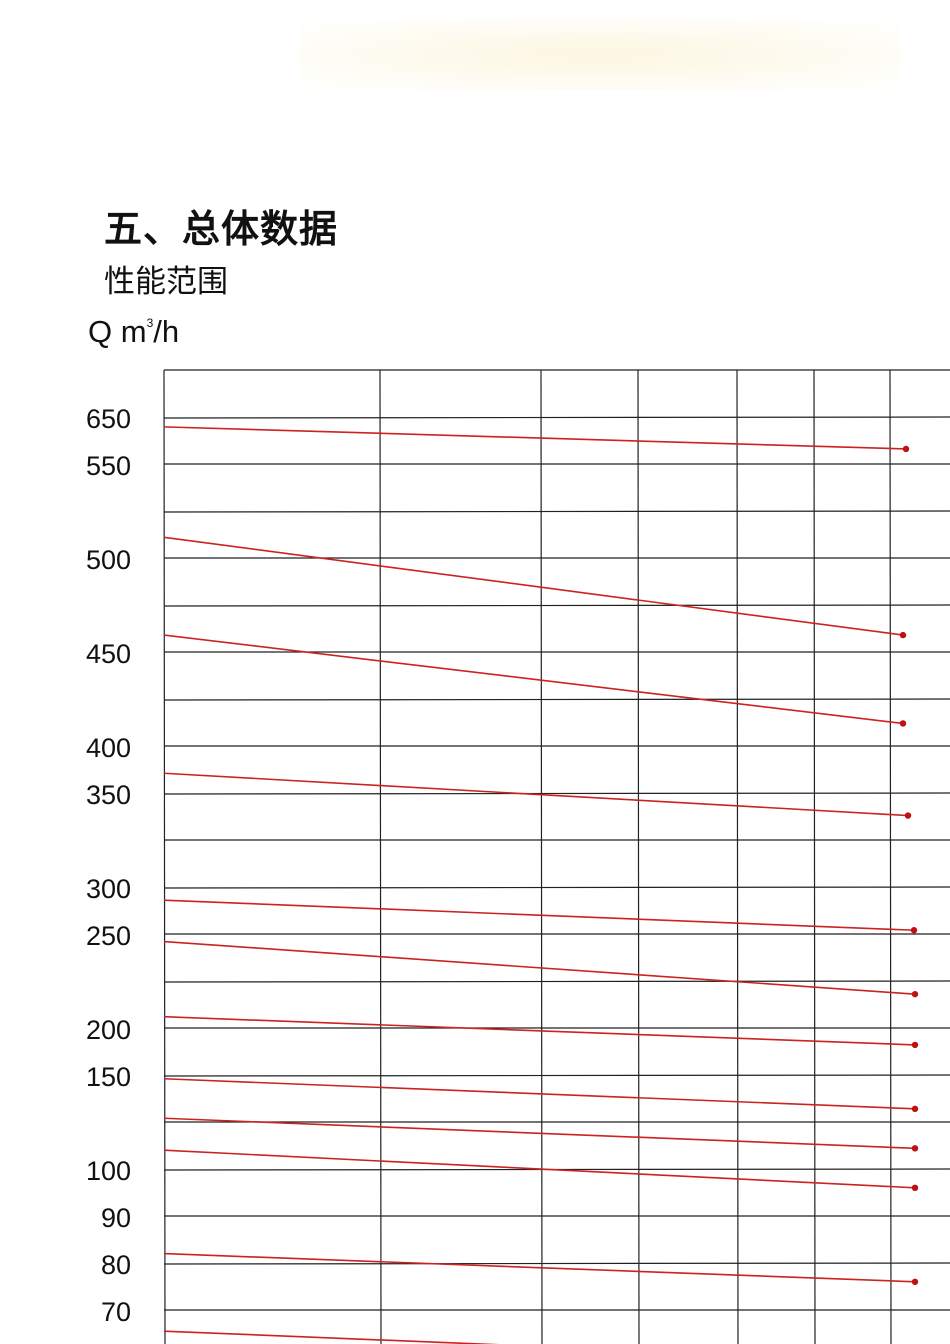 This screenshot has width=950, height=1344. Describe the element at coordinates (108, 748) in the screenshot. I see `y-tick-label: 400` at that location.